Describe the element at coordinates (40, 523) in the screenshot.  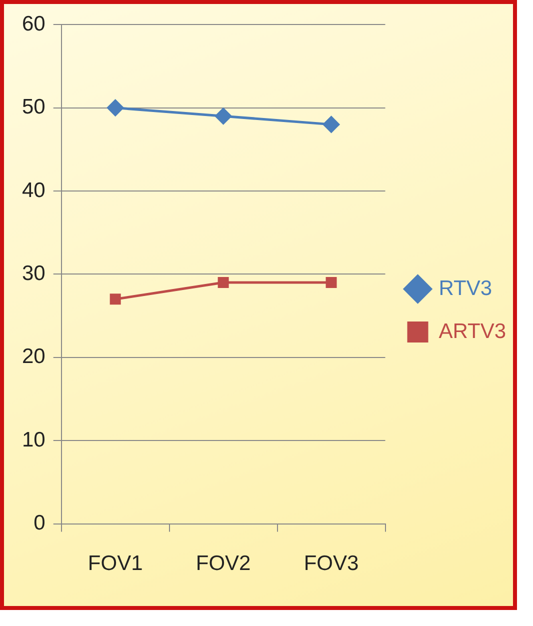
I see `y-tick-label: 0` at that location.